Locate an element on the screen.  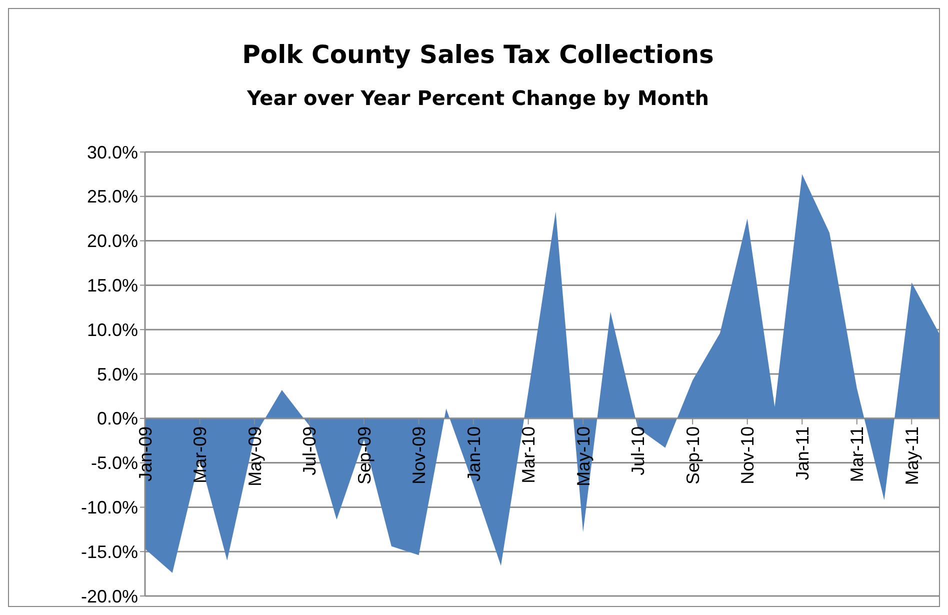
y-tick-label: -15.0% is located at coordinates (109, 552).